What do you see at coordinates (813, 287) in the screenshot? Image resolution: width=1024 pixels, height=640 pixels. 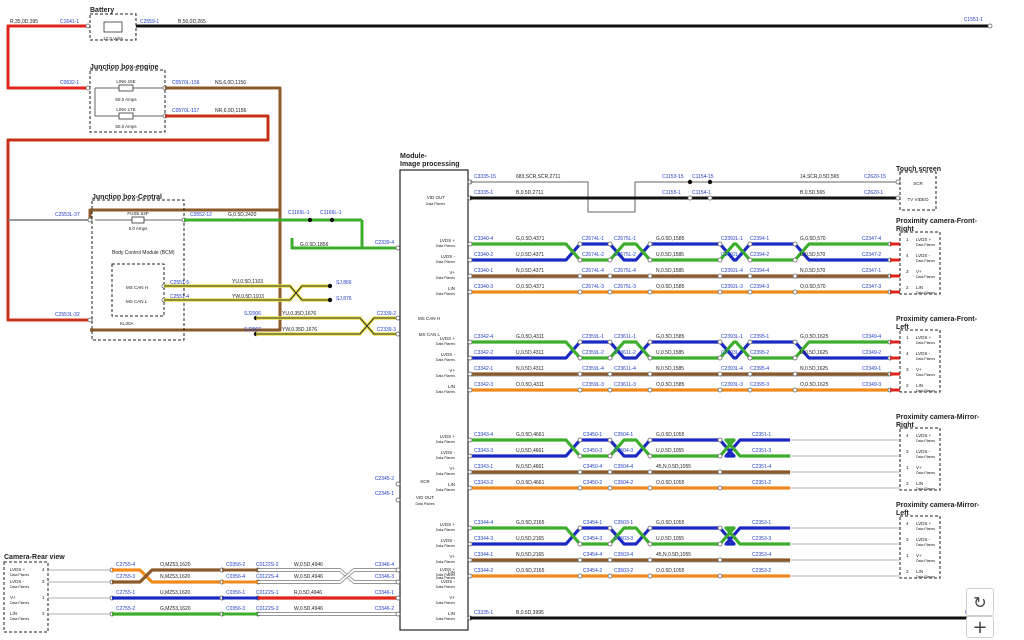 I see `wire-label: O,0.5D,570` at bounding box center [813, 287].